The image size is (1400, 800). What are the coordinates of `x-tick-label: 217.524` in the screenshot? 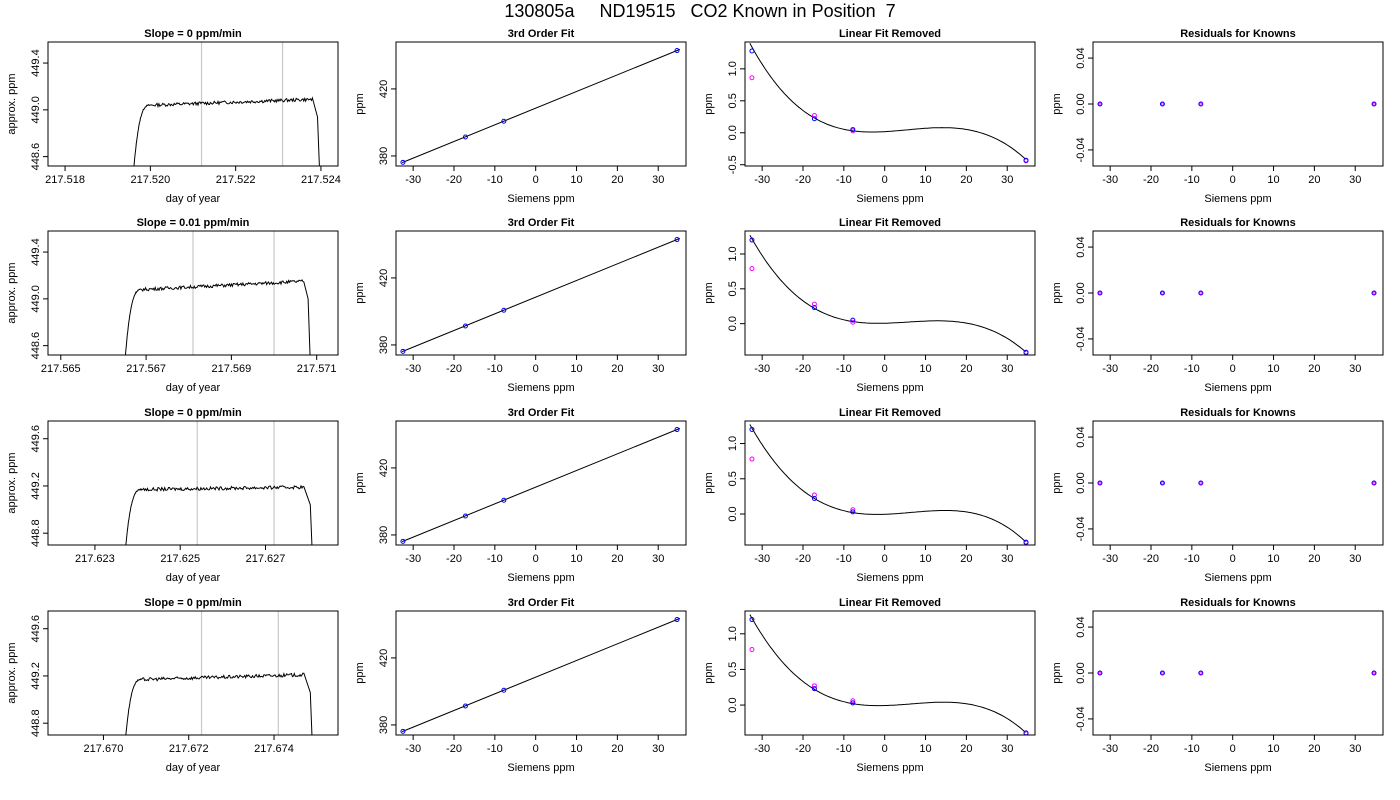 It's located at (321, 180).